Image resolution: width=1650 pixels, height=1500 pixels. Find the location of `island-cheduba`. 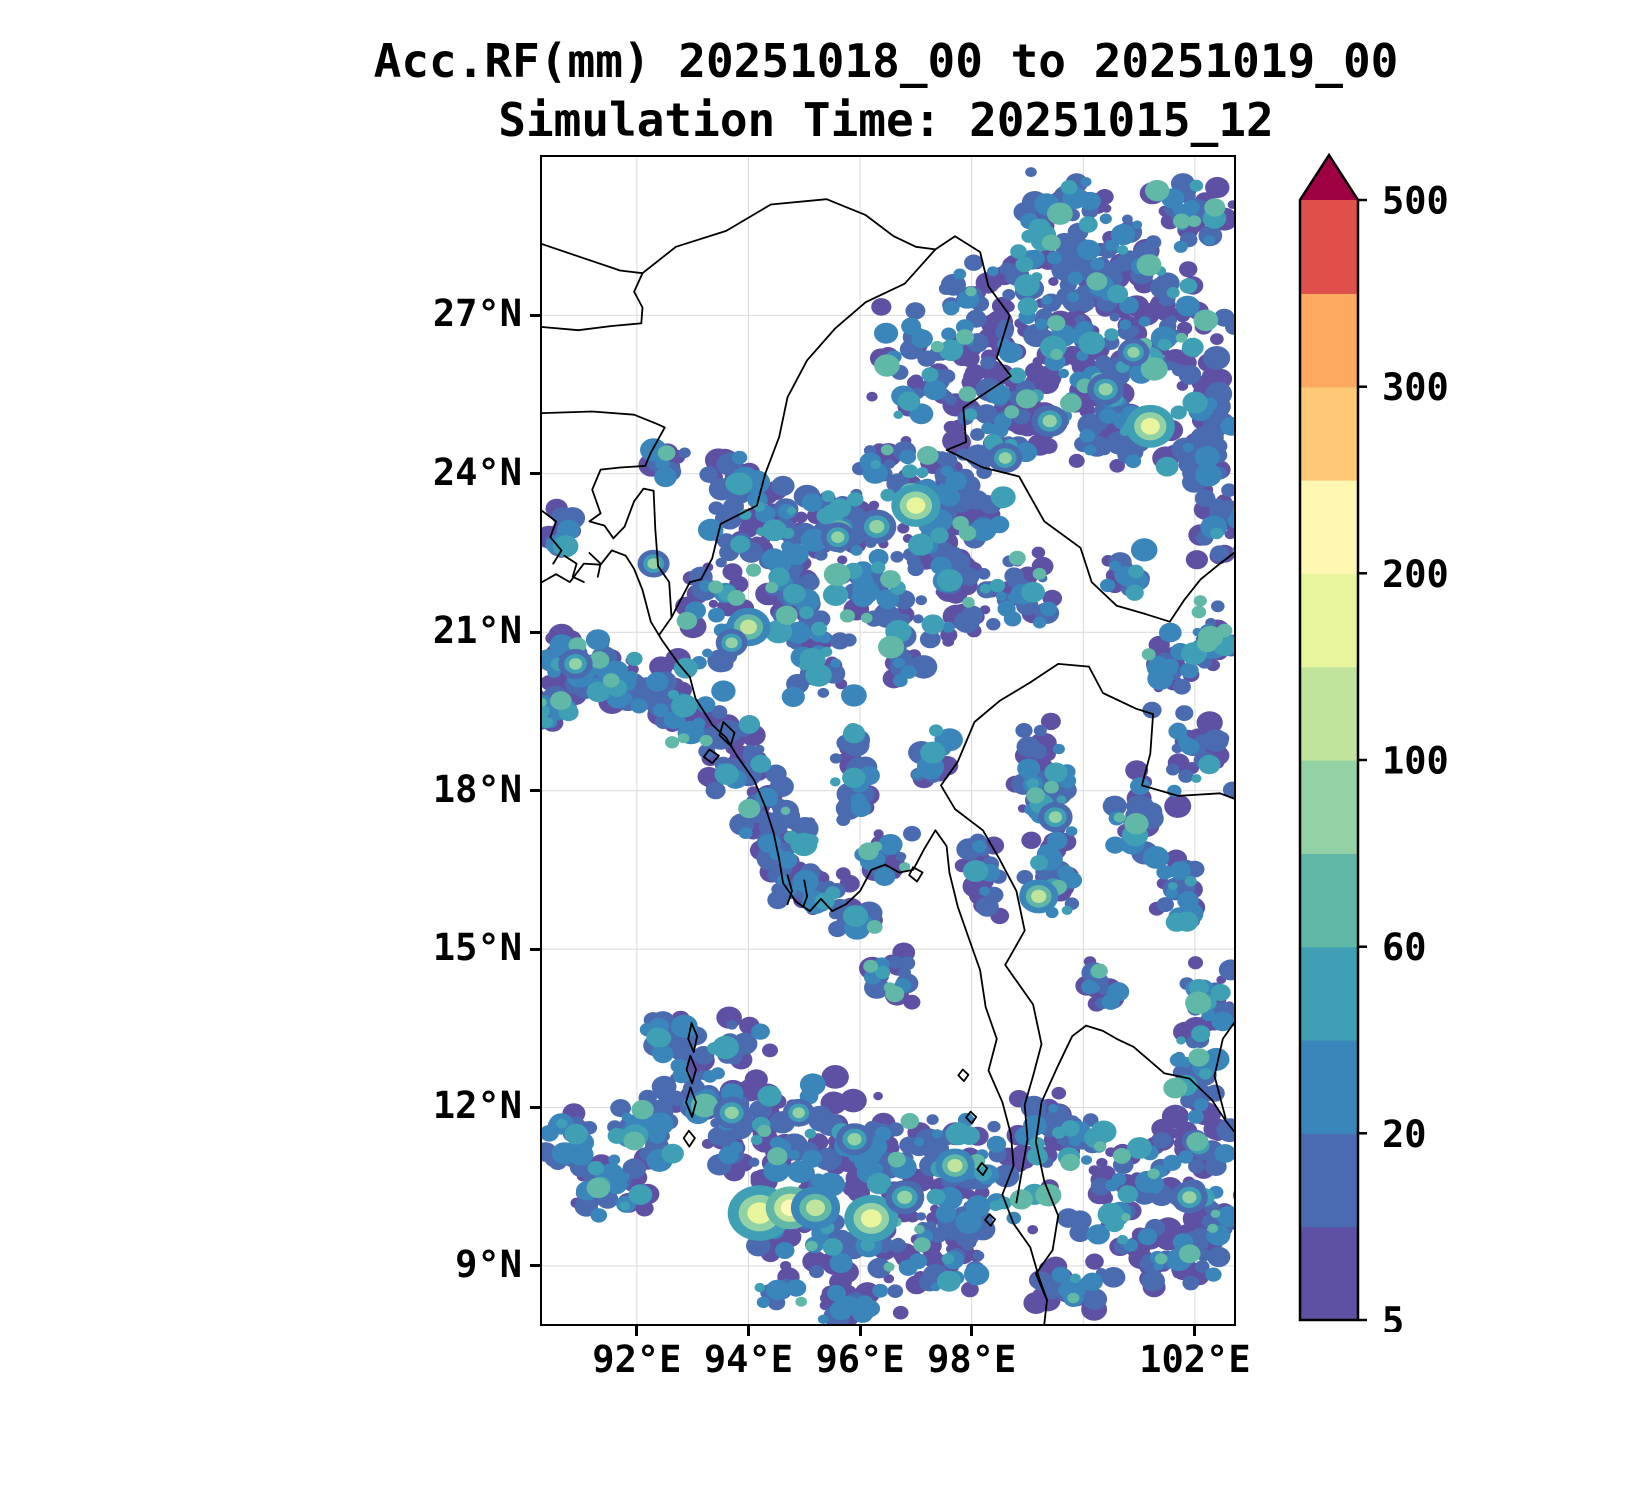

island-cheduba is located at coordinates (711, 756).